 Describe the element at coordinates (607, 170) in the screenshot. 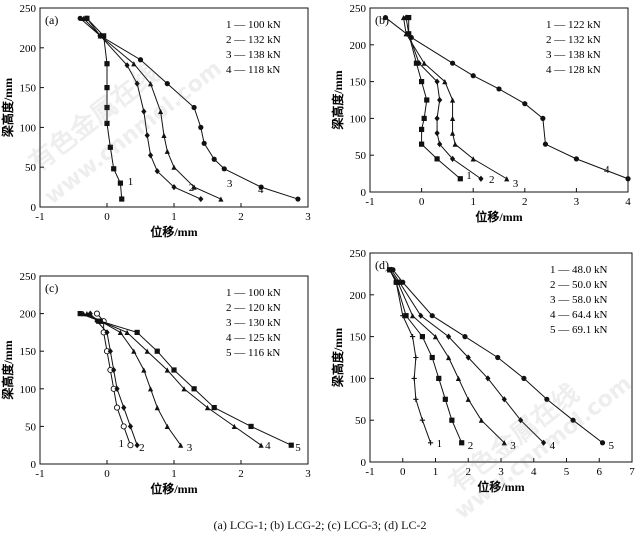

I see `series-end-label: 4` at that location.